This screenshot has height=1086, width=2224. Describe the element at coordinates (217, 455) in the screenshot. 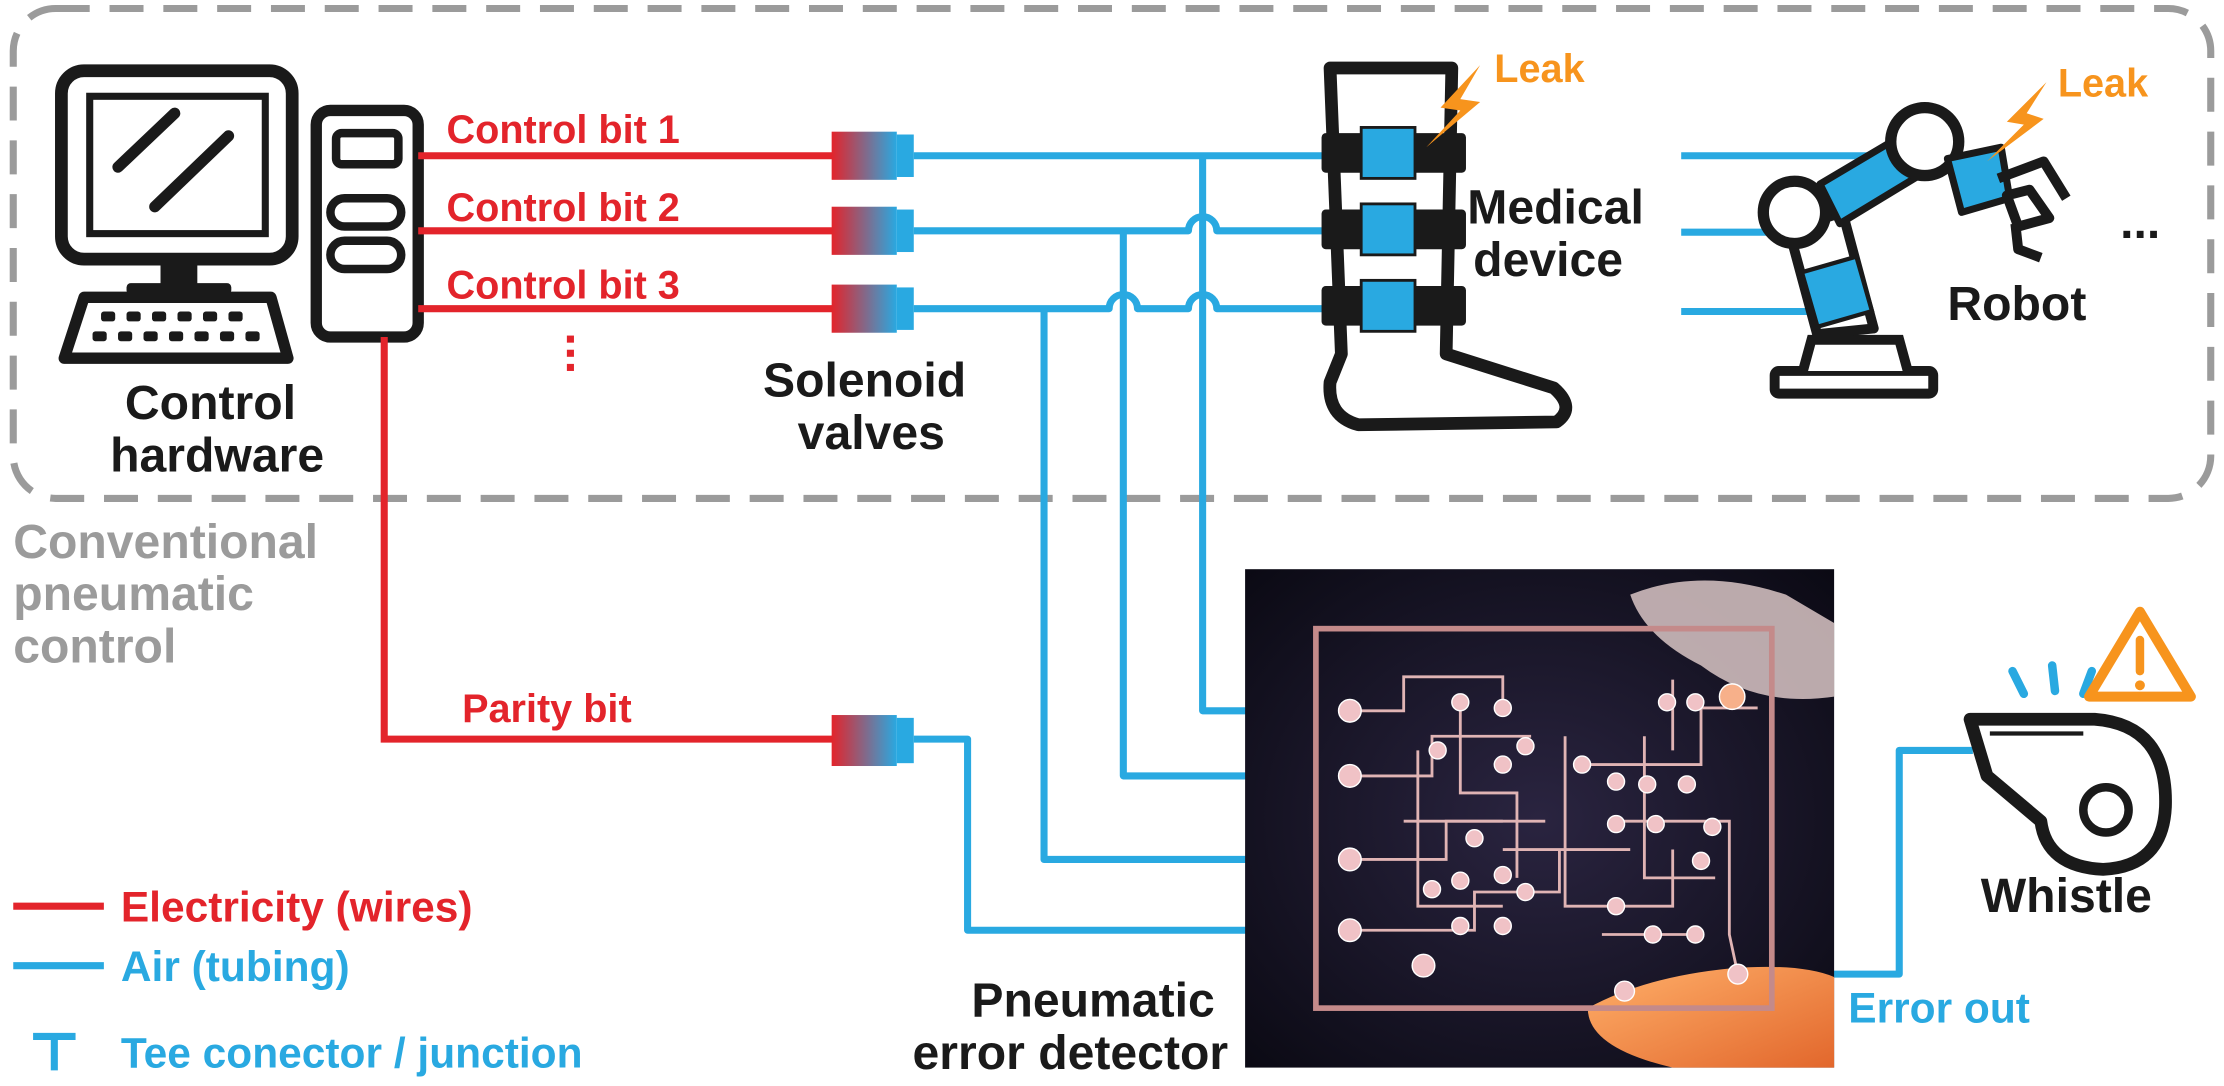

I see `control-hardware-line-2: hardware` at that location.